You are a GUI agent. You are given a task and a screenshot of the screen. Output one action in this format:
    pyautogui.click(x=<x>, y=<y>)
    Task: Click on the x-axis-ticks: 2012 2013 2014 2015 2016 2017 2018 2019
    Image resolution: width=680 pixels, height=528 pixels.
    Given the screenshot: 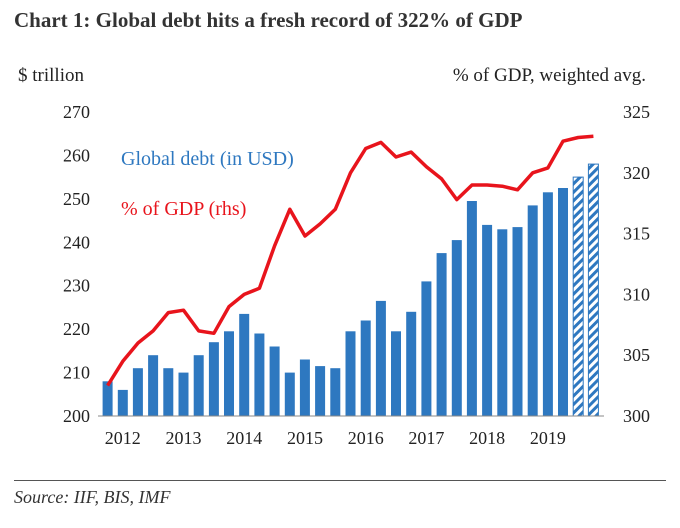 What is the action you would take?
    pyautogui.click(x=335, y=438)
    